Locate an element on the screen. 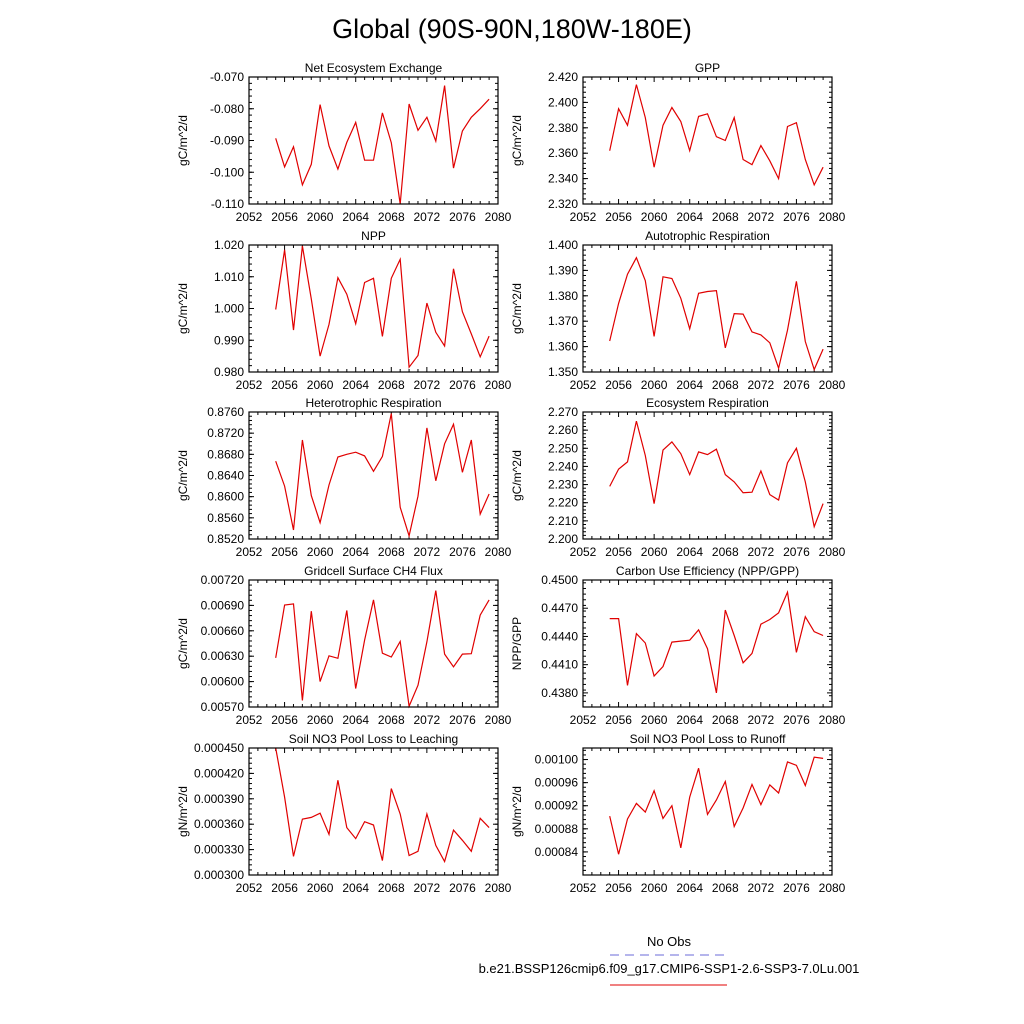 The height and width of the screenshot is (1024, 1024). chart-title: Autotrophic Respiration is located at coordinates (707, 236).